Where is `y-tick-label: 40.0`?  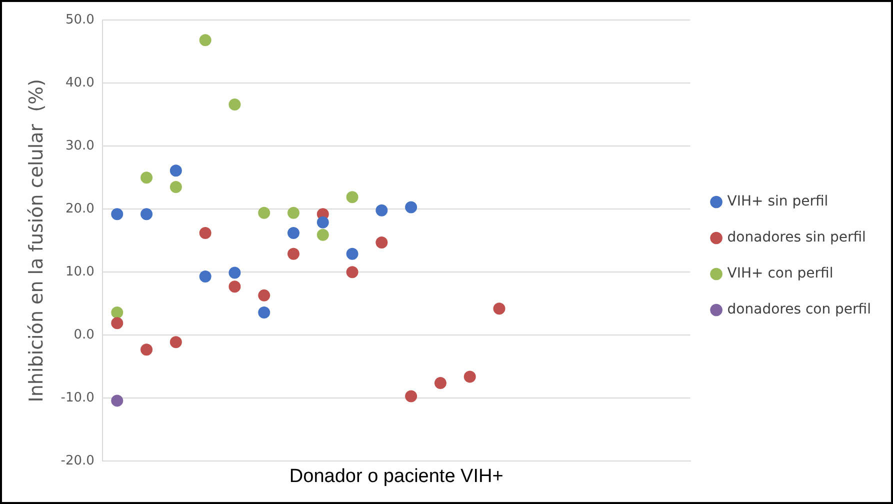 y-tick-label: 40.0 is located at coordinates (79, 82).